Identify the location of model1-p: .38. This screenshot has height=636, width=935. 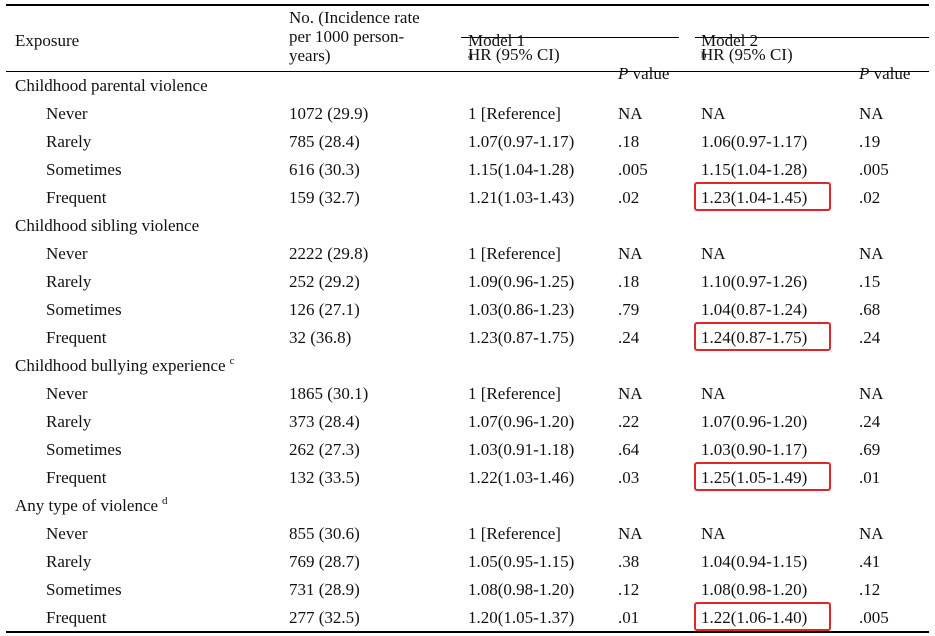
(629, 561).